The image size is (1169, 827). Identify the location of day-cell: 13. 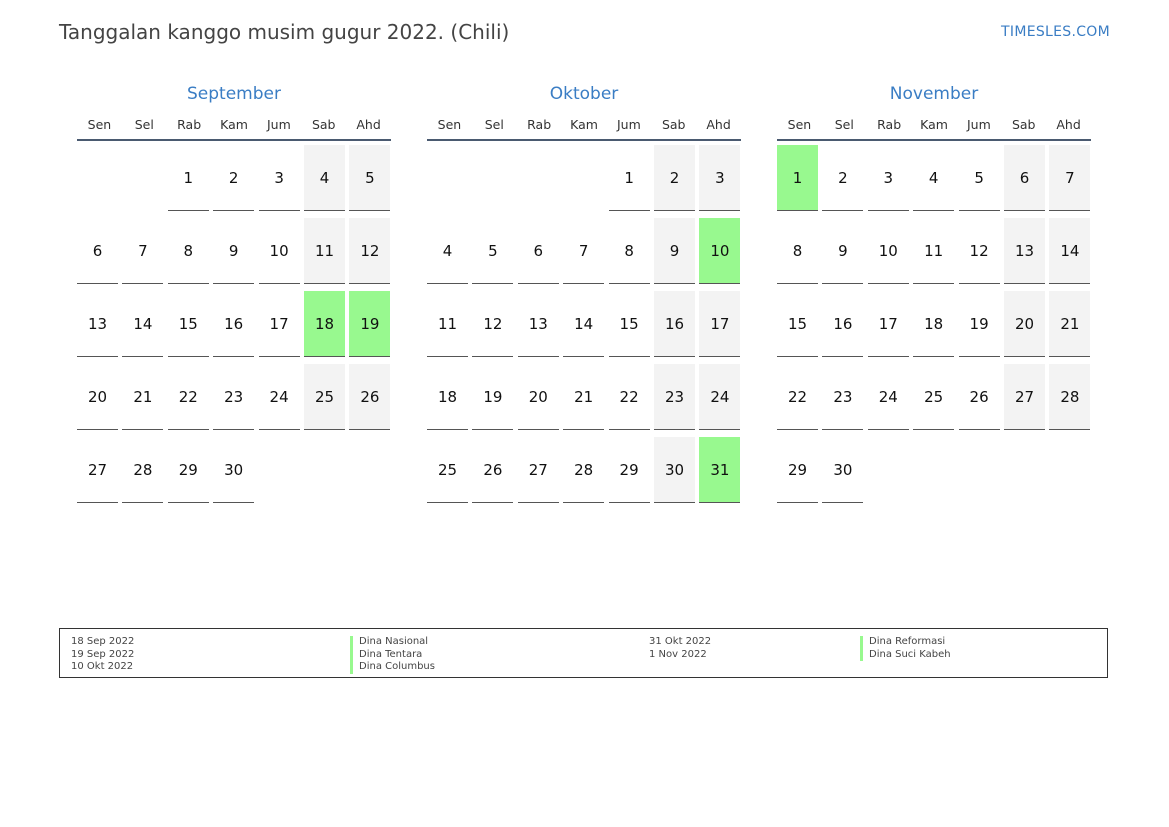
(97, 324).